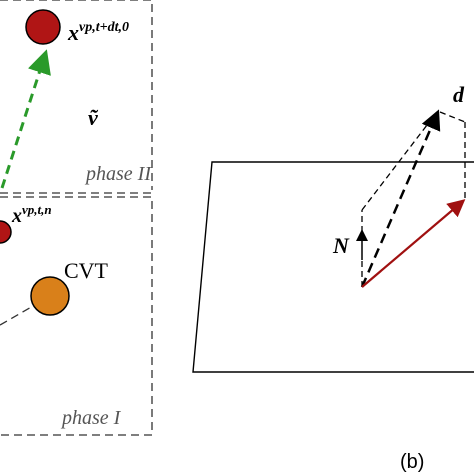 The image size is (474, 474). What do you see at coordinates (93, 117) in the screenshot?
I see `velocity-label: ṽ` at bounding box center [93, 117].